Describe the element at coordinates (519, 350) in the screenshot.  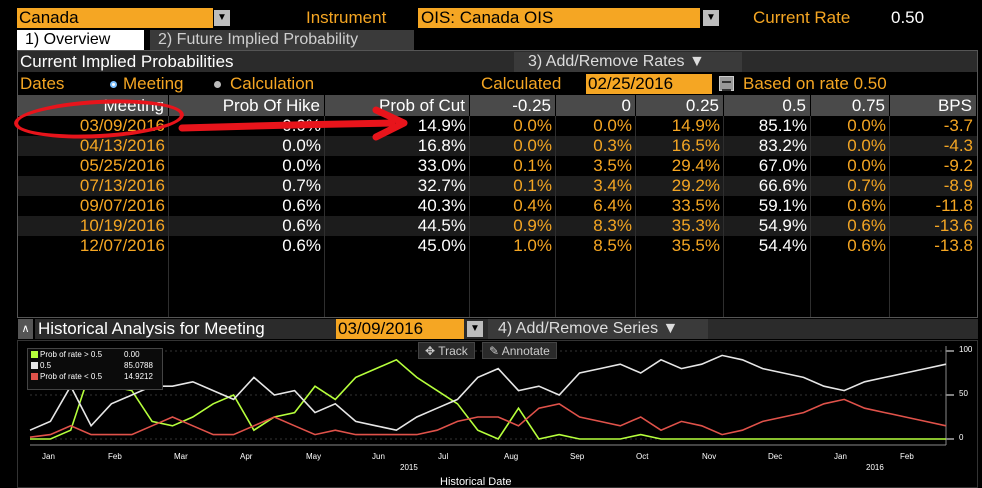
I see `annotate-button: ✎ Annotate` at that location.